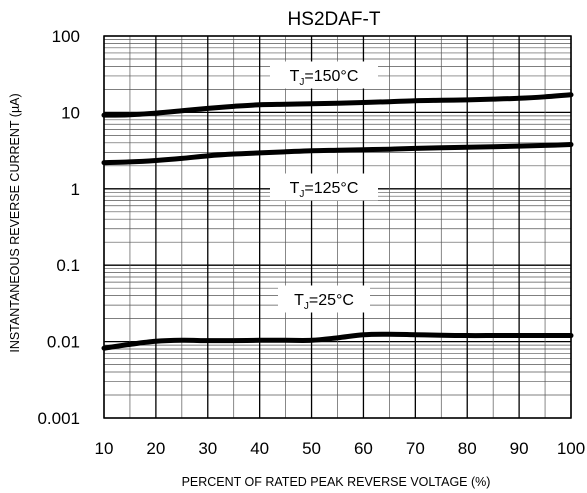 The height and width of the screenshot is (493, 587). I want to click on curve-label-value: =125°C, so click(331, 188).